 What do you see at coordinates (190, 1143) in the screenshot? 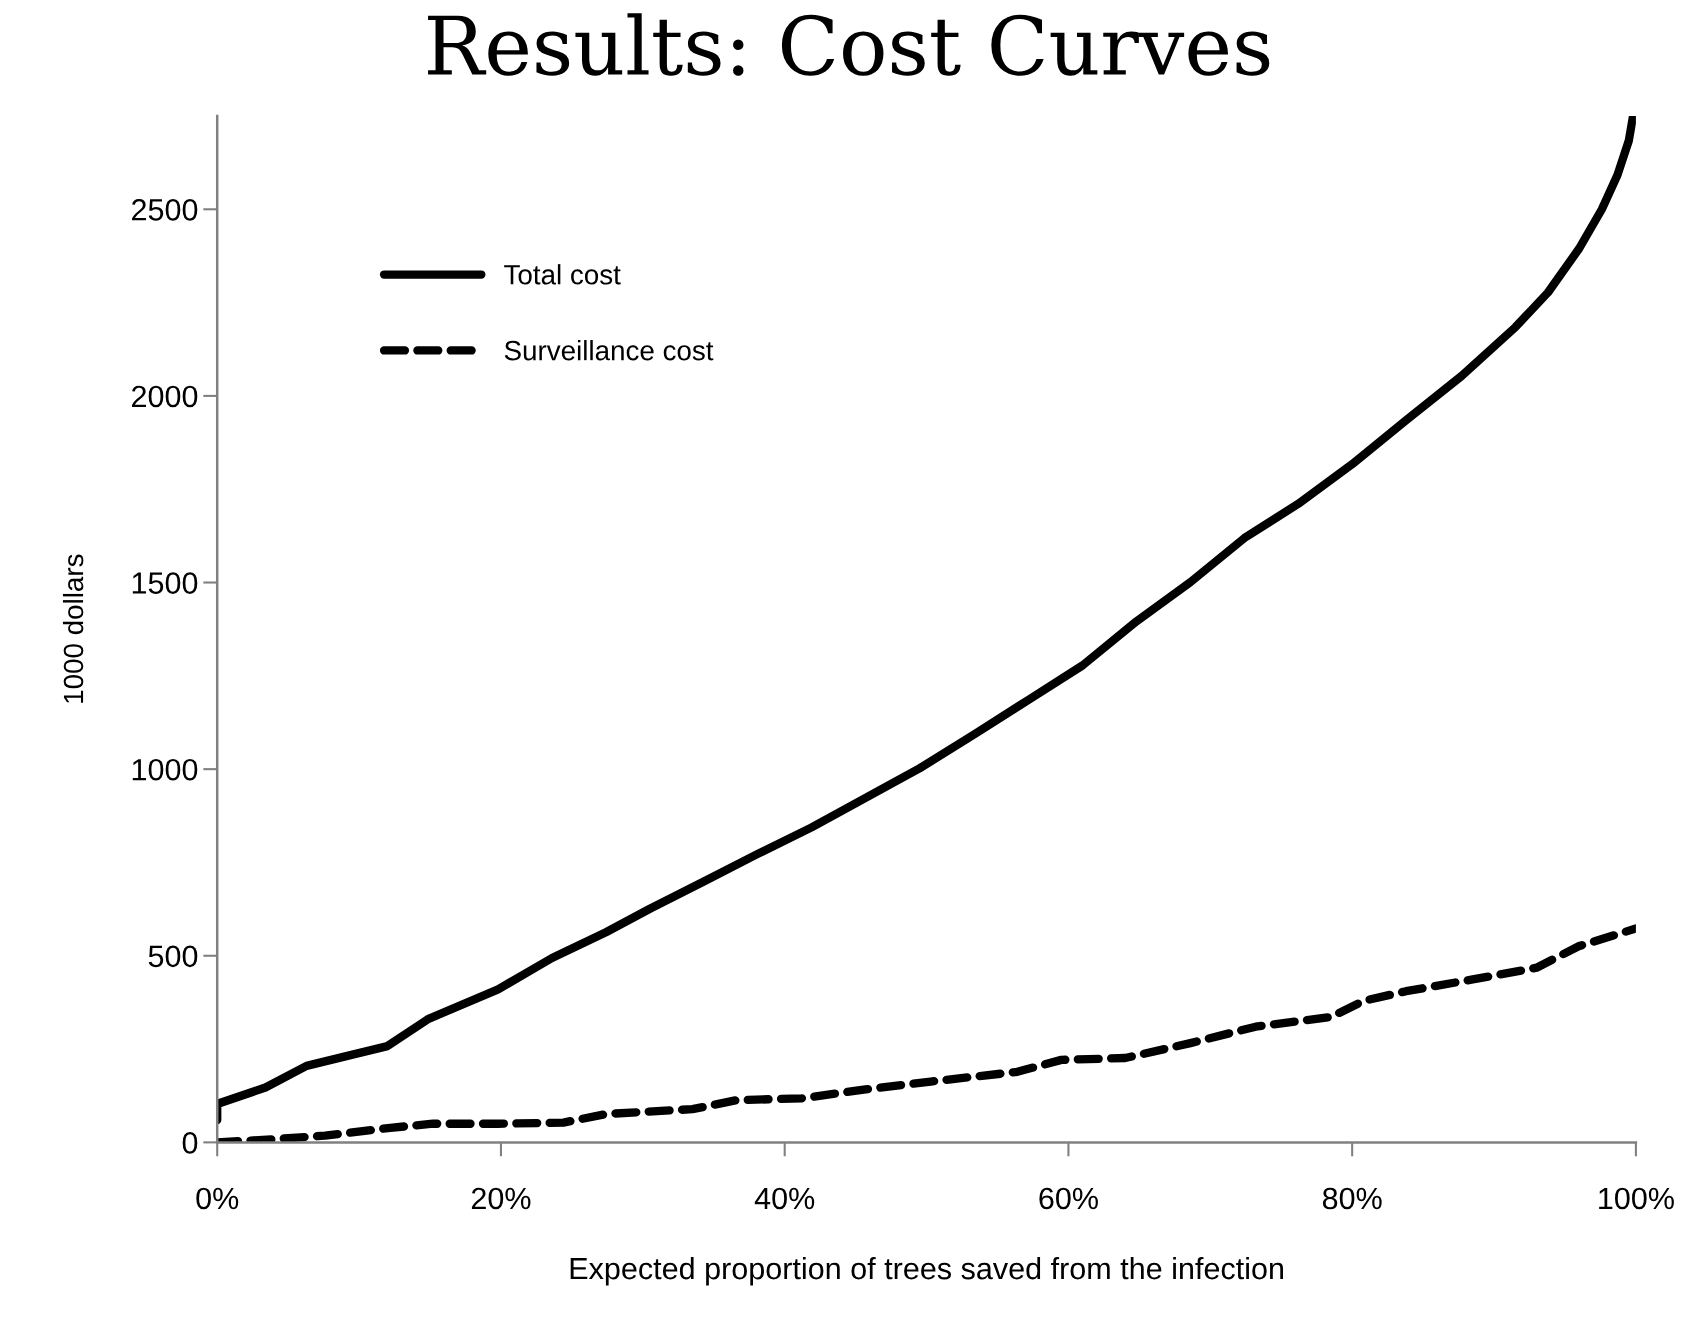
I see `y-tick-label: 0` at bounding box center [190, 1143].